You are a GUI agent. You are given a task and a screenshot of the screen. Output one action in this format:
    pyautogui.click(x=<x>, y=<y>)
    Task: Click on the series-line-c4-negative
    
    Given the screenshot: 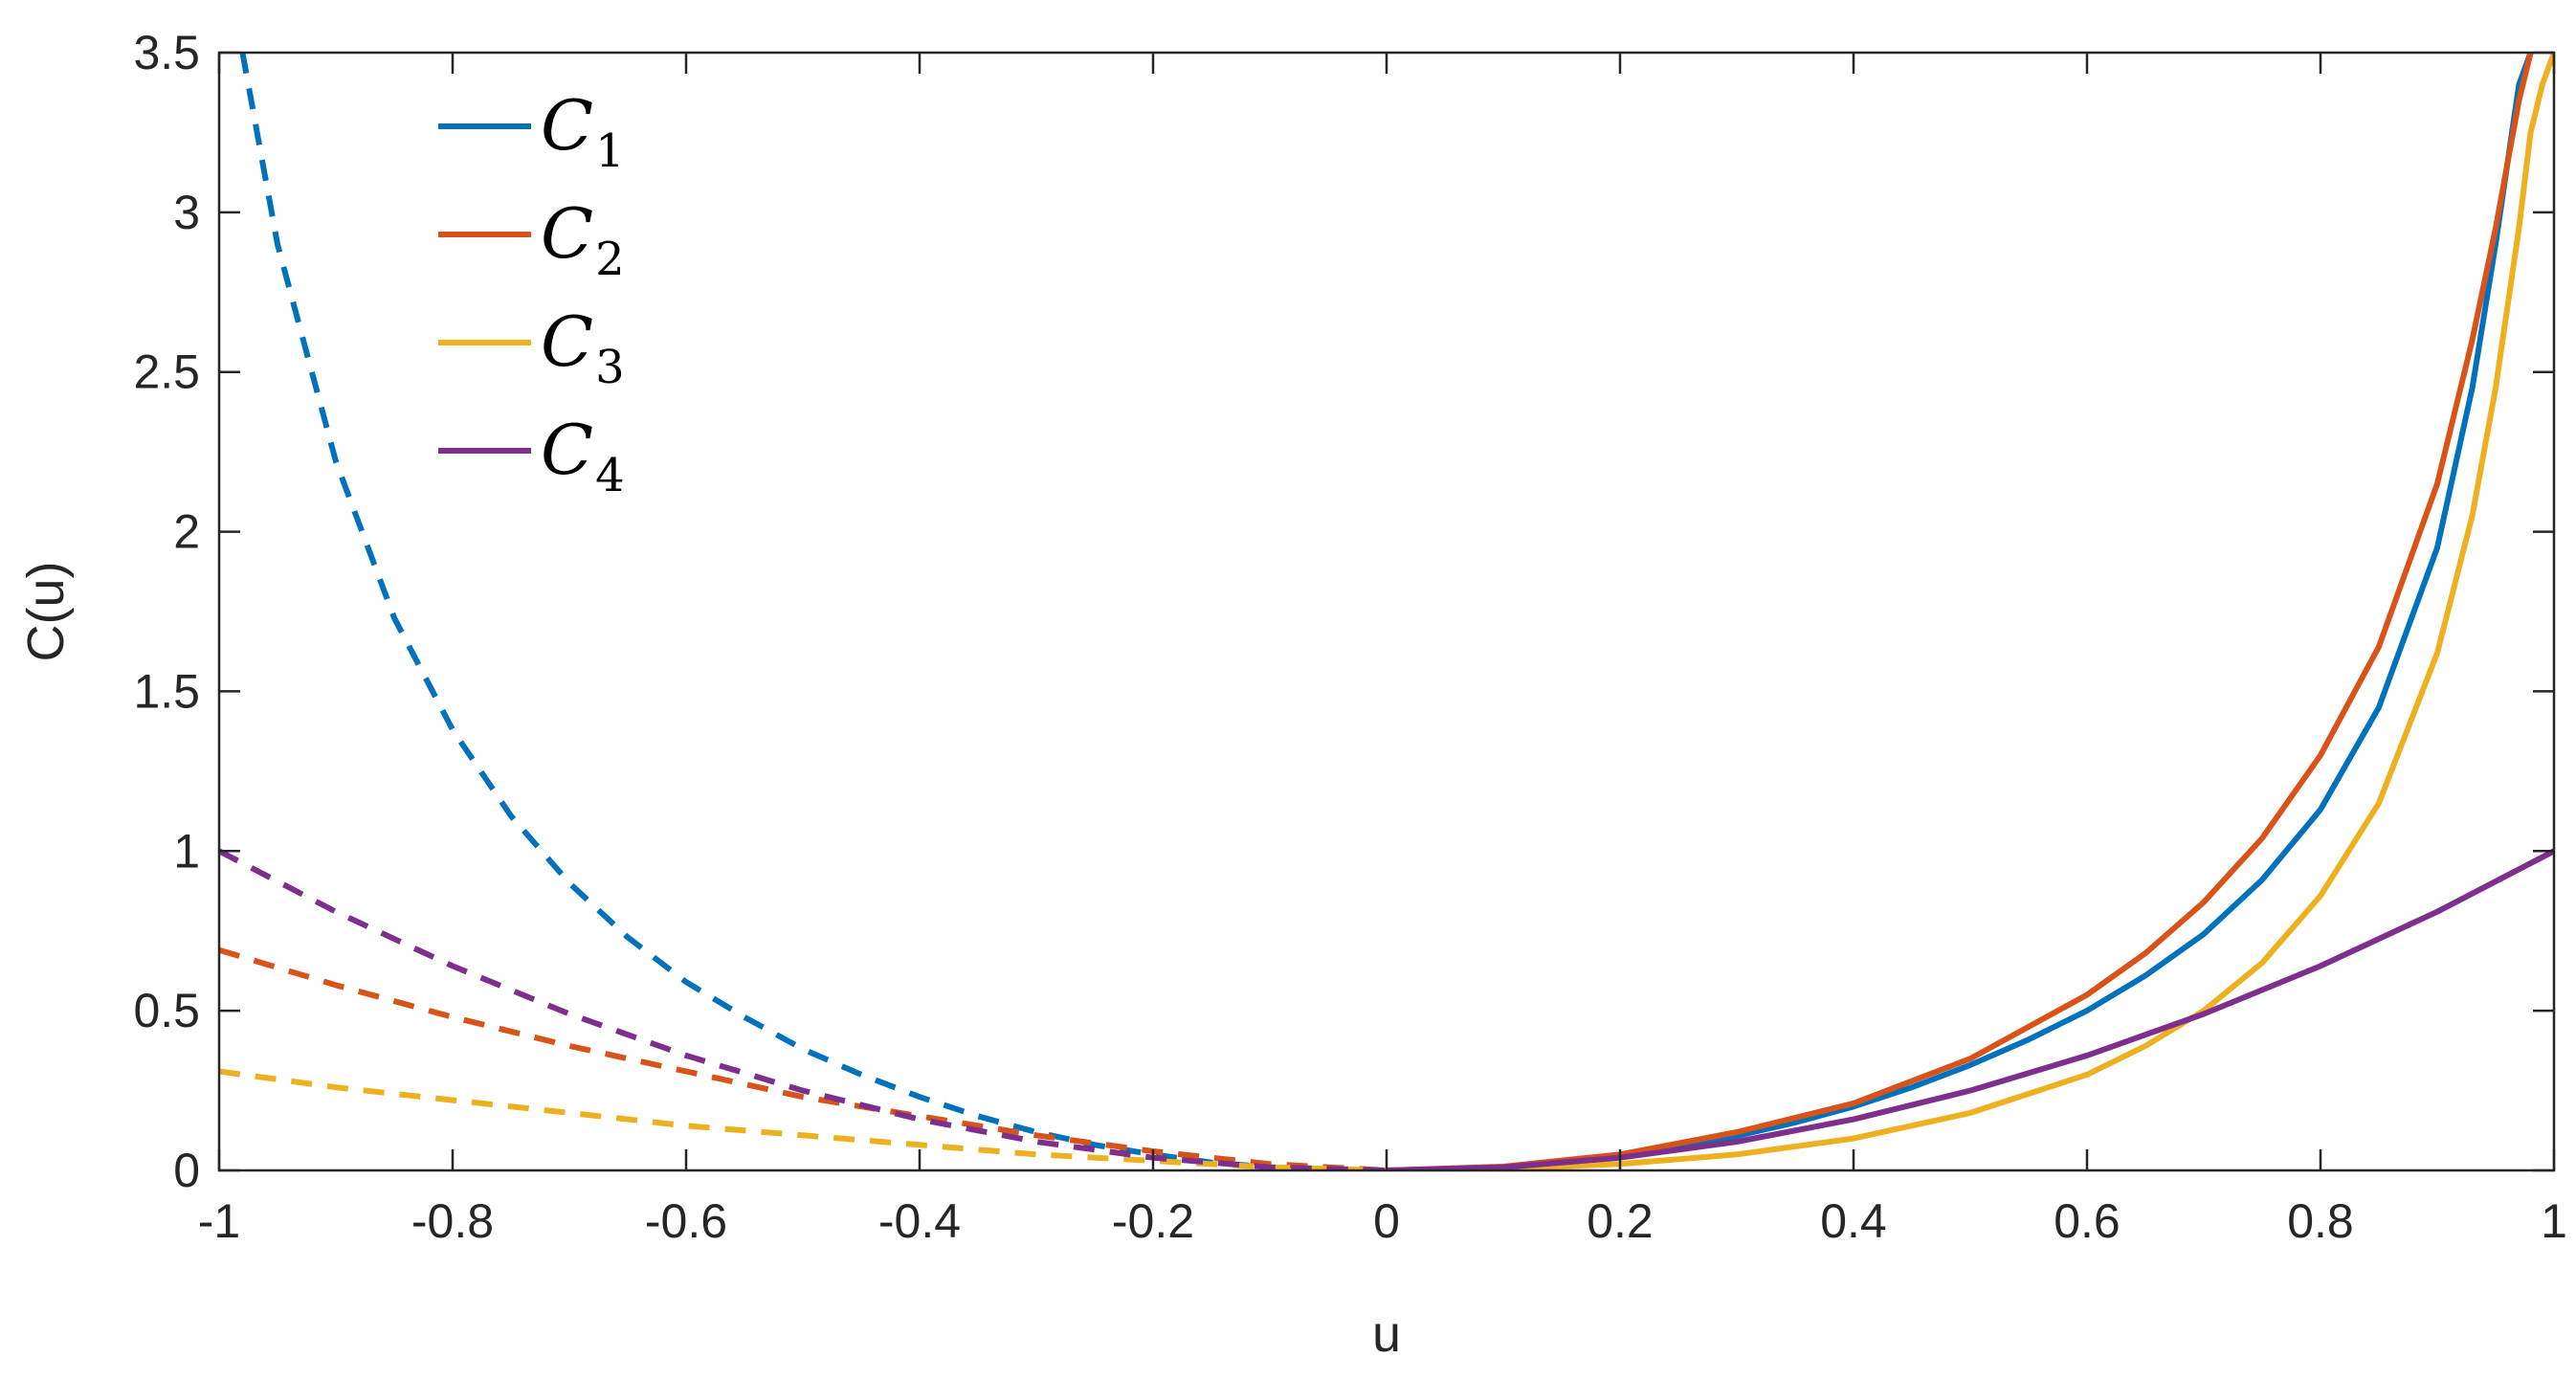 What is the action you would take?
    pyautogui.click(x=803, y=1009)
    